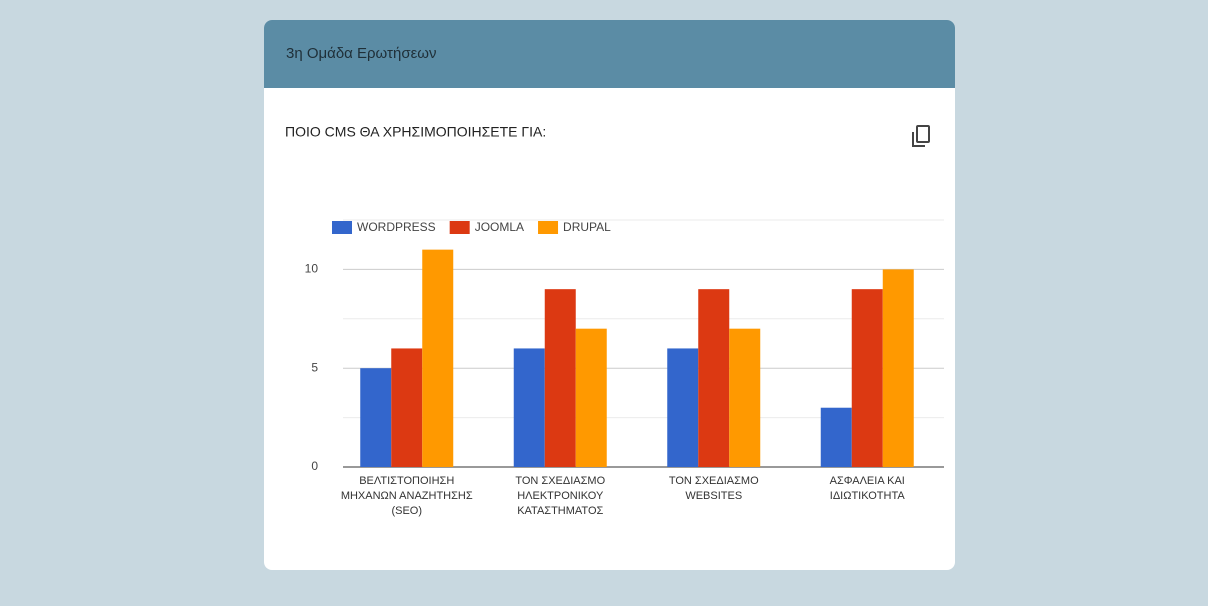  I want to click on y-tick-label: 10, so click(312, 269).